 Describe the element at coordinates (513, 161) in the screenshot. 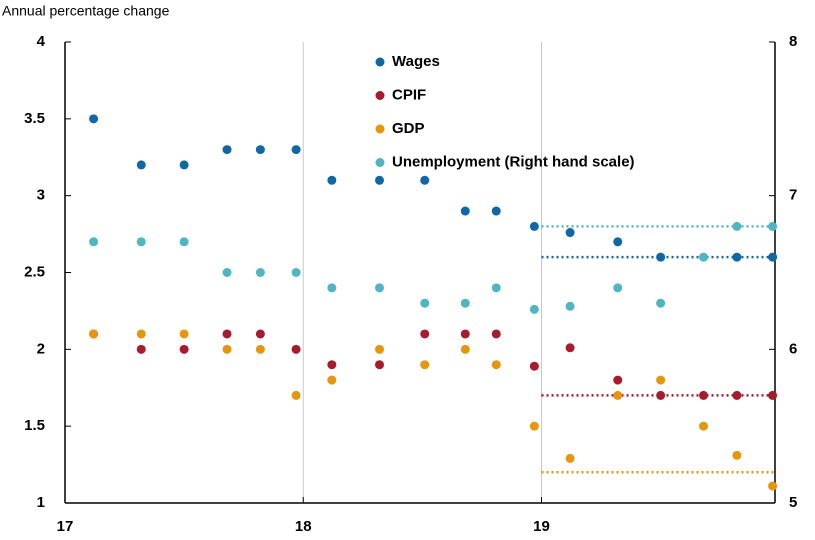

I see `legend-label: Unemployment (Right hand scale)` at that location.